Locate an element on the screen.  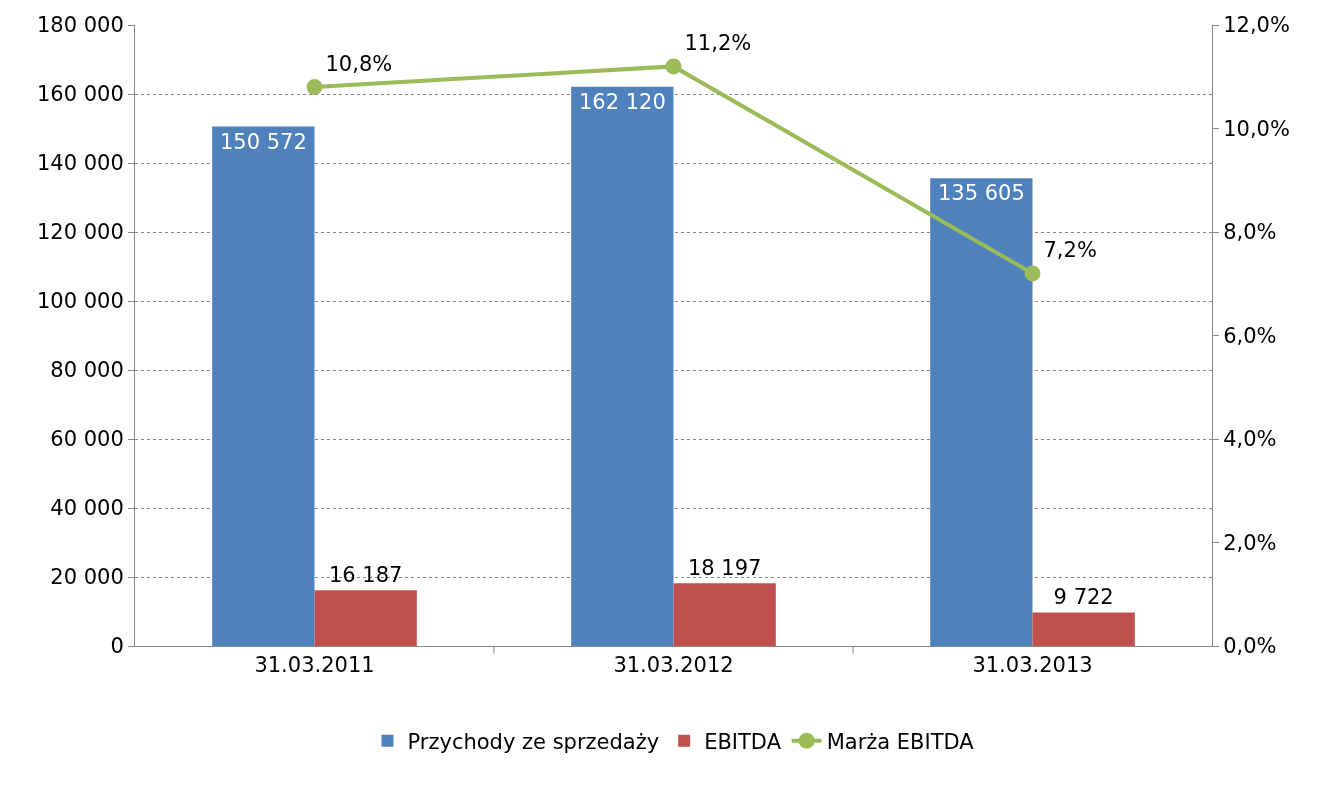
y2-tick-label: 8,0% is located at coordinates (1250, 232).